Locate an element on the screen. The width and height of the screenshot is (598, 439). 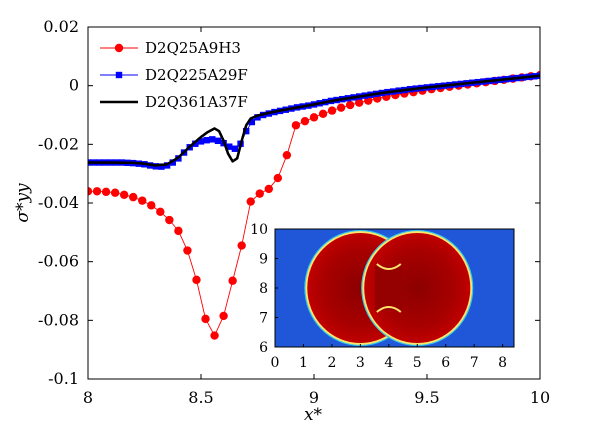
legend-label: D2Q225A29F is located at coordinates (196, 75).